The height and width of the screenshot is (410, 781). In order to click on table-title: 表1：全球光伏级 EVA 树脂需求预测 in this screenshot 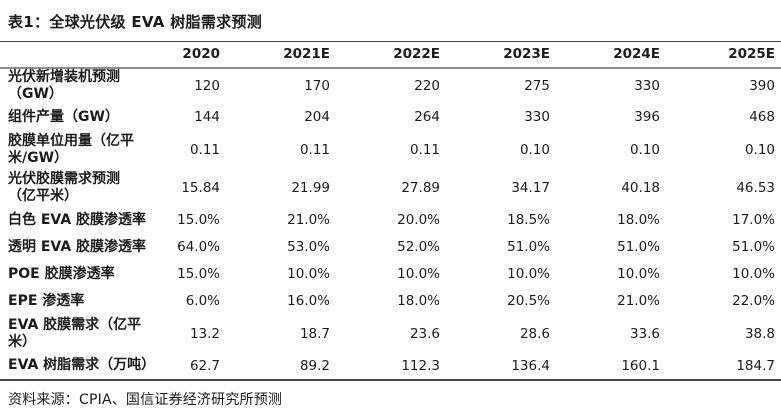, I will do `click(135, 22)`.